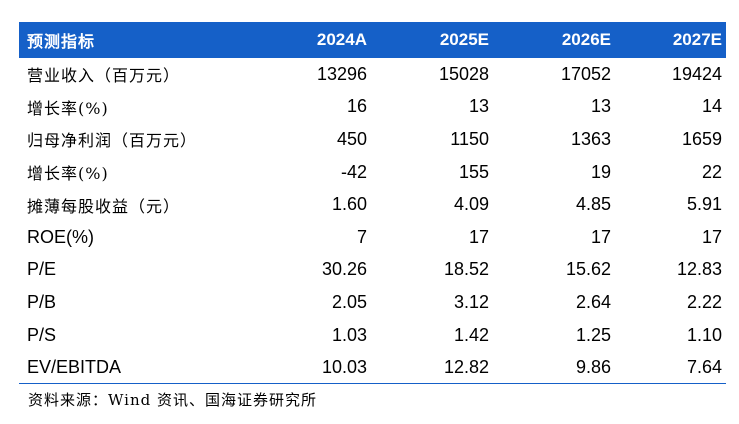 The height and width of the screenshot is (424, 739). I want to click on row-label: P/B, so click(42, 301).